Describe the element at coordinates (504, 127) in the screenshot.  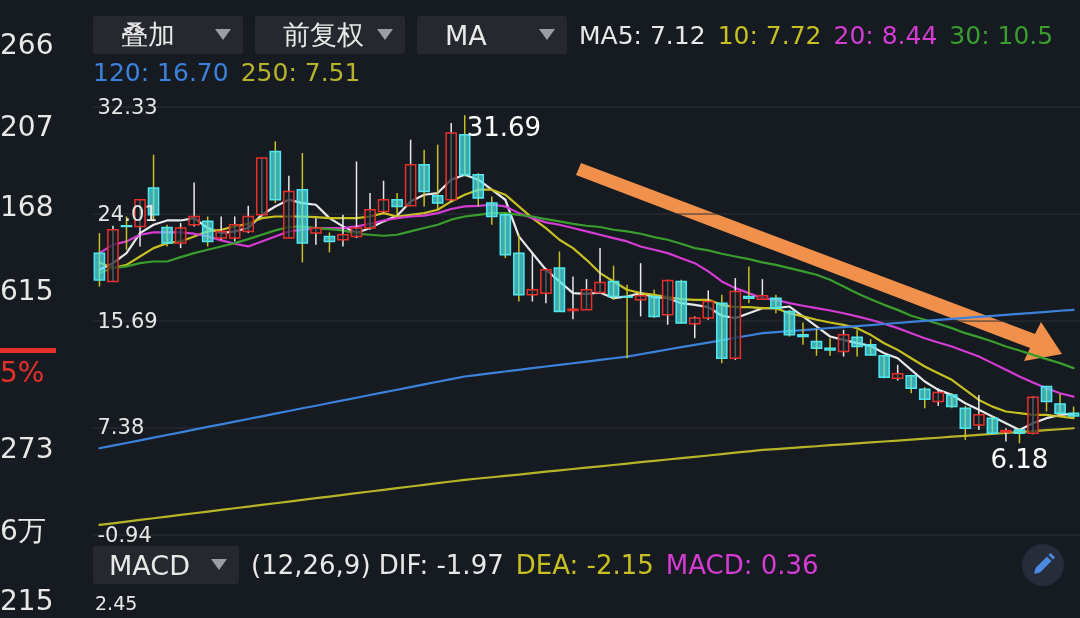
I see `annotation: 31.69` at that location.